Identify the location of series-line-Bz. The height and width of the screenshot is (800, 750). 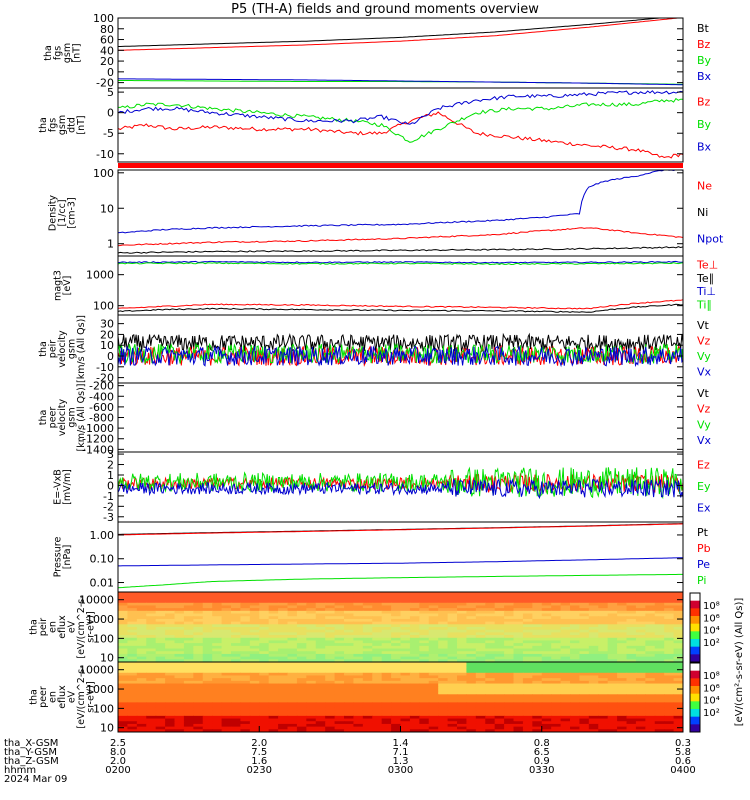
(400, 34).